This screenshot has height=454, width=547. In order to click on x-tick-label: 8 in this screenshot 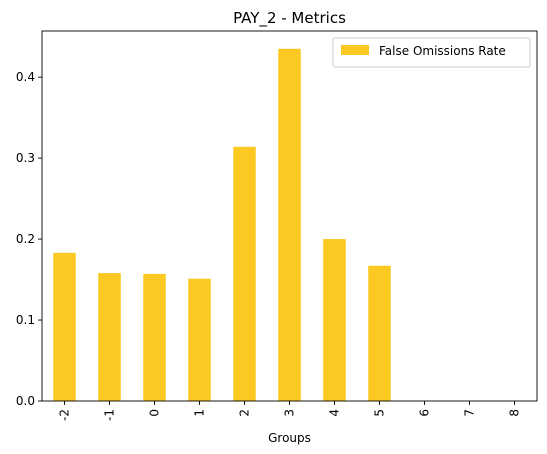, I will do `click(515, 413)`.